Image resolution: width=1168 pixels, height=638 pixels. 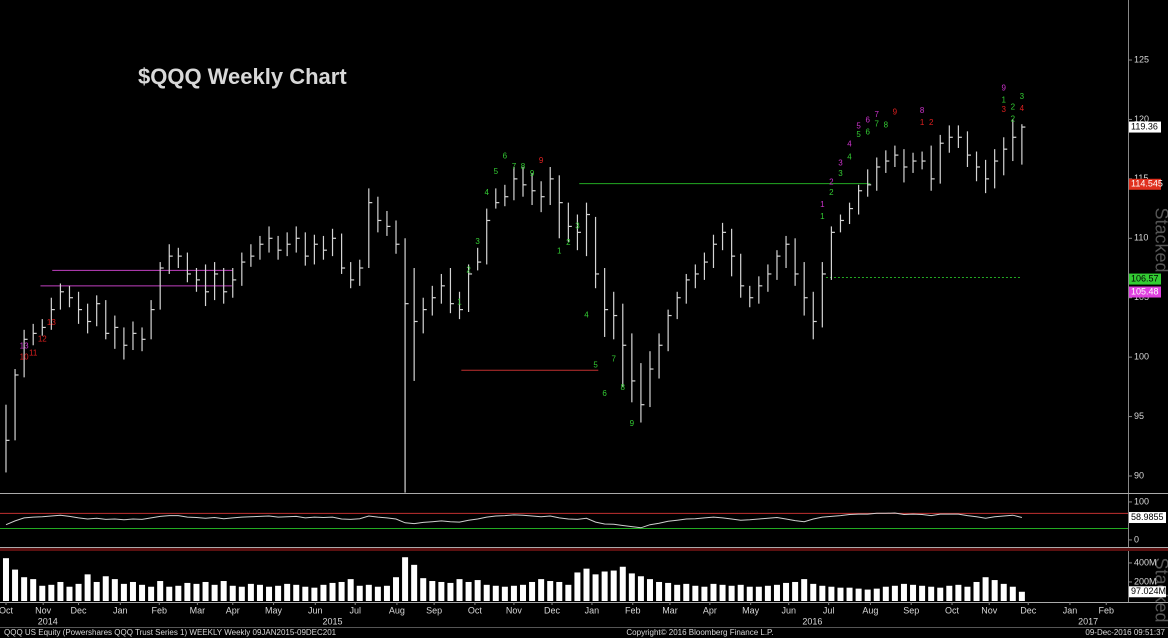 What do you see at coordinates (233, 610) in the screenshot?
I see `x-tick-label: Apr` at bounding box center [233, 610].